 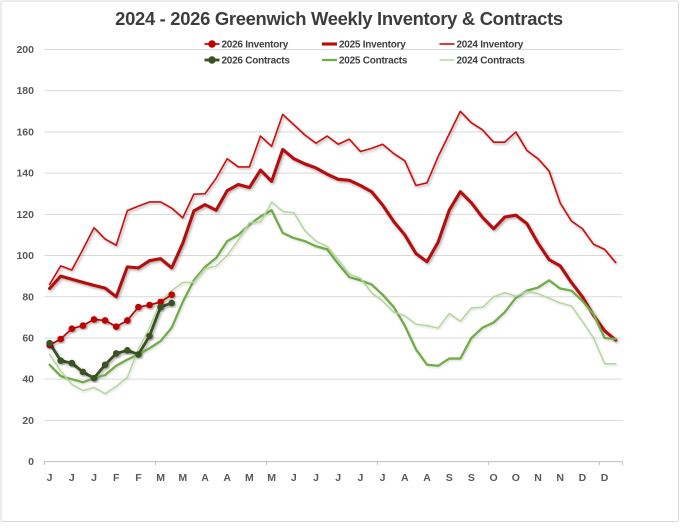 I want to click on svg-text: 2024 Inventory, so click(x=490, y=45).